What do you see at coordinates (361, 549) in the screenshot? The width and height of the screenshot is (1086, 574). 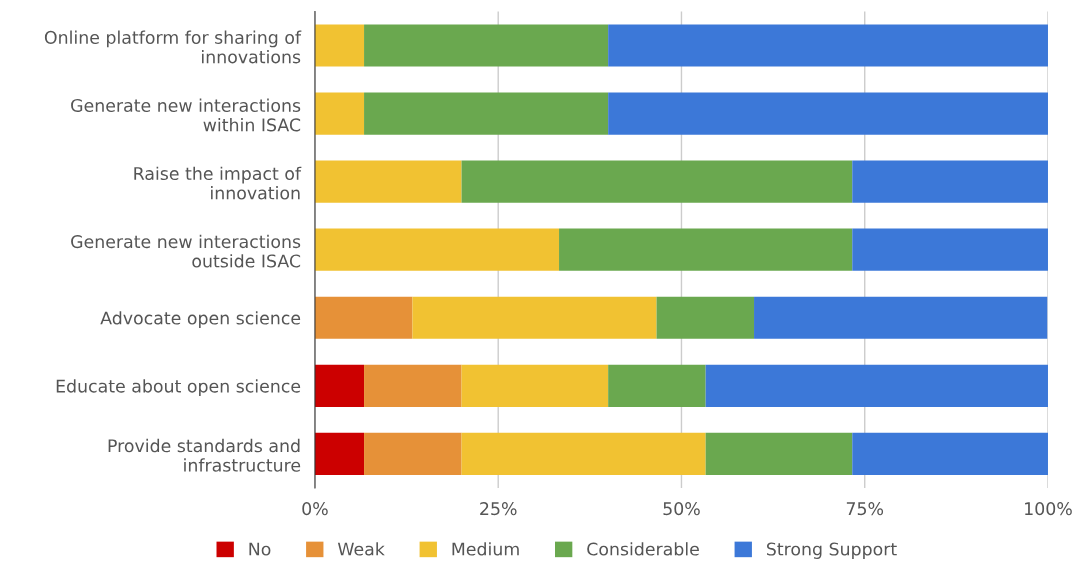 I see `legend-label: Weak` at bounding box center [361, 549].